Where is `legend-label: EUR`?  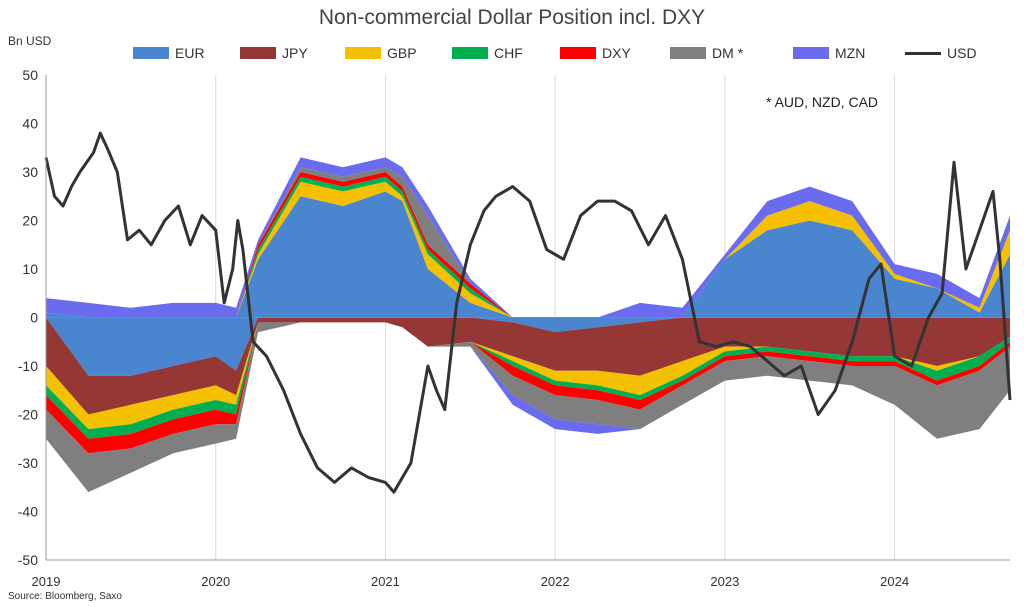
legend-label: EUR is located at coordinates (190, 53).